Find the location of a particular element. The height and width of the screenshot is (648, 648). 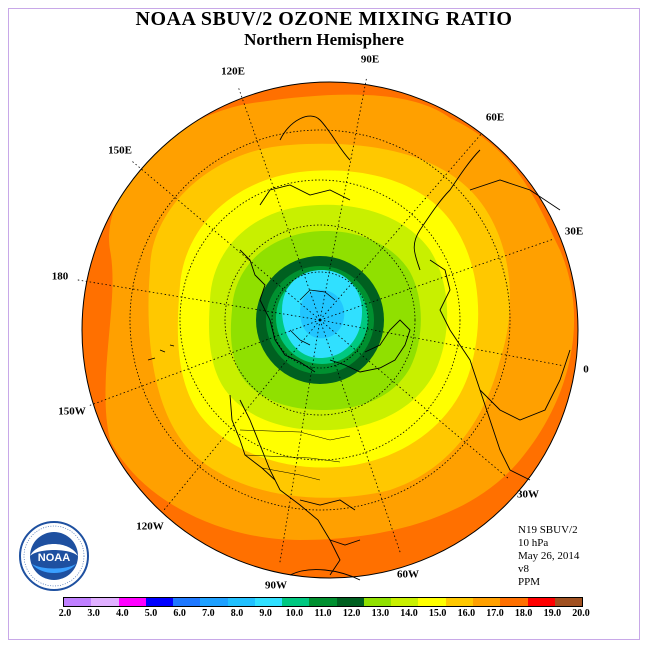

coast-canada-arctic is located at coordinates (277, 311).